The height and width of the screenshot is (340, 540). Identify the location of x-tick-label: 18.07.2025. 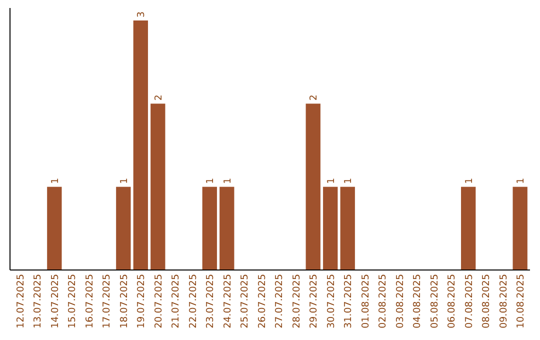
(124, 301).